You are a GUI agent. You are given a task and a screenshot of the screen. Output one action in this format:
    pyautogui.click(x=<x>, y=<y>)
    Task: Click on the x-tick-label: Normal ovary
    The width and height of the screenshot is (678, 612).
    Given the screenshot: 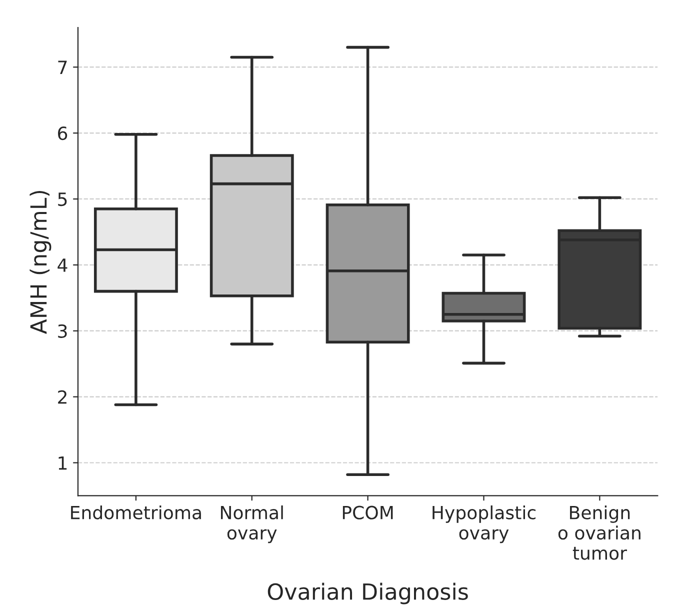 What is the action you would take?
    pyautogui.click(x=251, y=524)
    